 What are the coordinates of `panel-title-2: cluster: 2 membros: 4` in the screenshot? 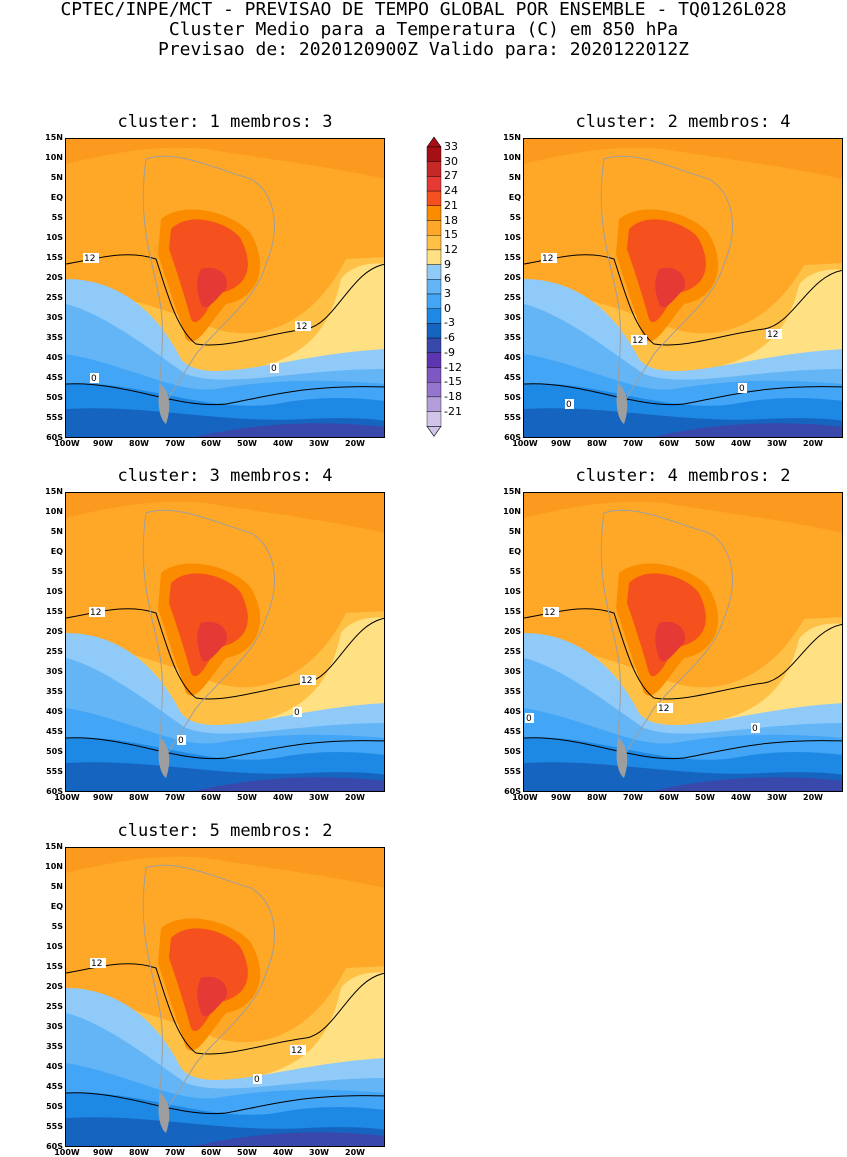 It's located at (683, 122).